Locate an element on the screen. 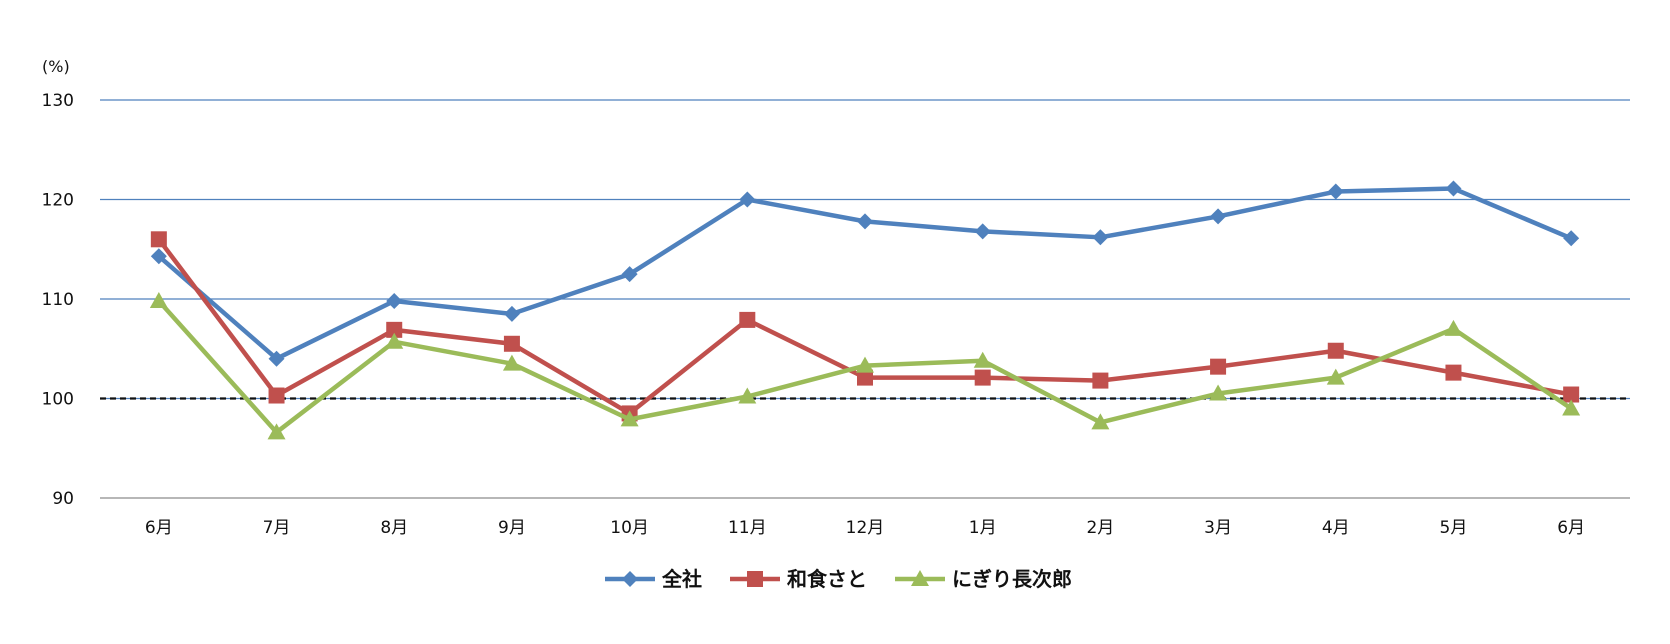  y-tick-label: 100 is located at coordinates (58, 400).